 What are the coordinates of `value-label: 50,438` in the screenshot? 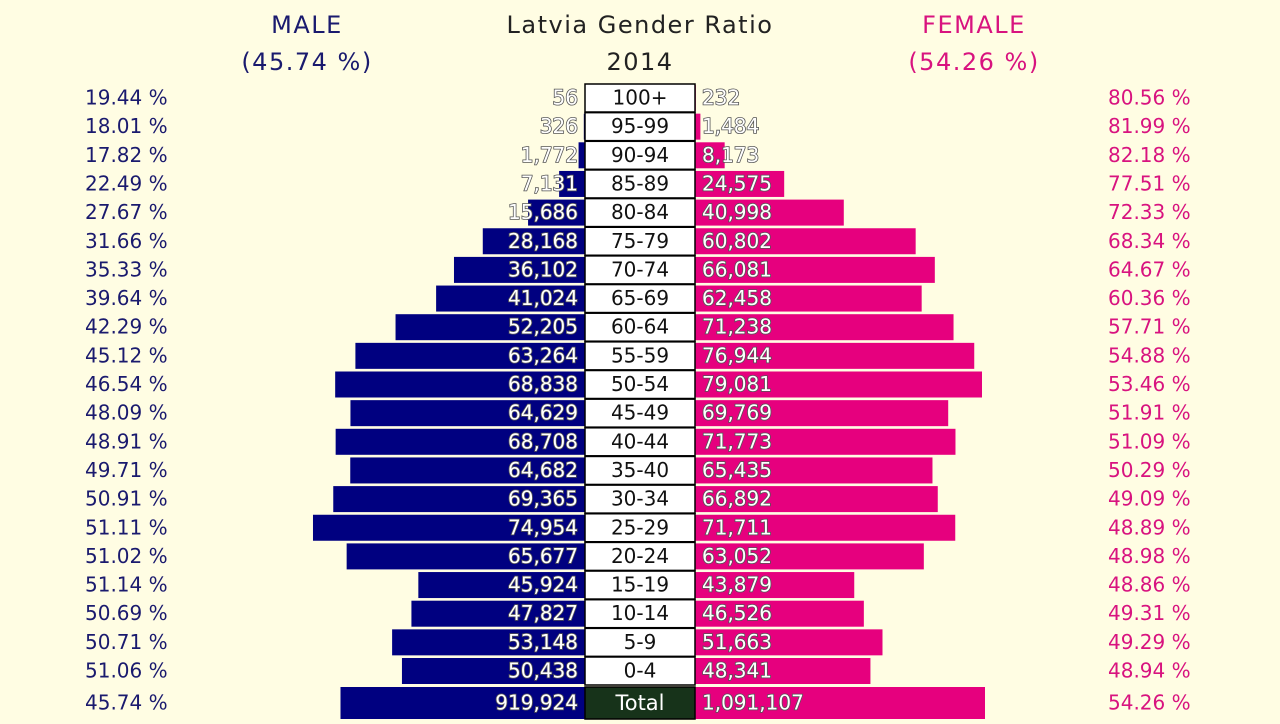 It's located at (543, 671).